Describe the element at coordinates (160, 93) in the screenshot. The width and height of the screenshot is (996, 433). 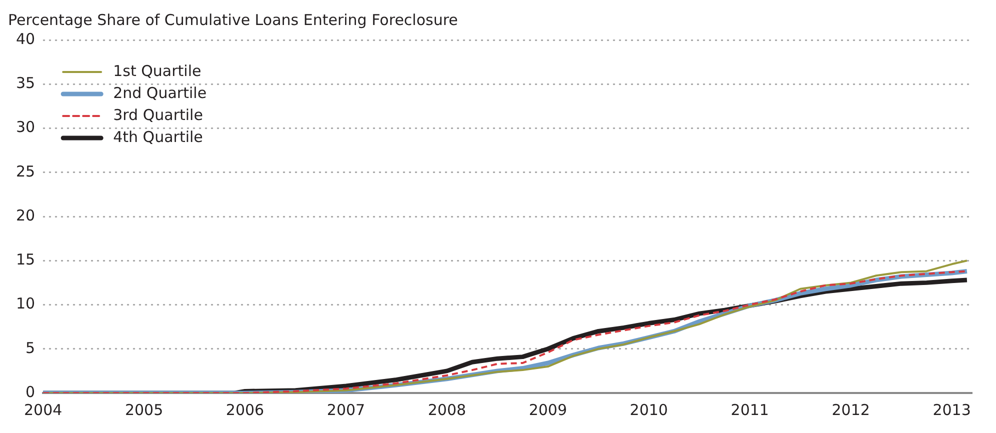
I see `legend-label: 2nd Quartile` at that location.